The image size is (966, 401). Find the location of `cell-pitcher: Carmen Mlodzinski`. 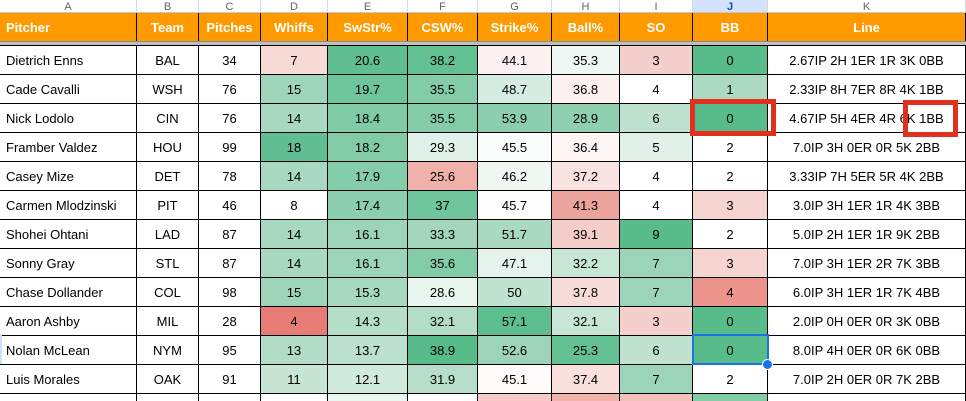

cell-pitcher: Carmen Mlodzinski is located at coordinates (68, 205).